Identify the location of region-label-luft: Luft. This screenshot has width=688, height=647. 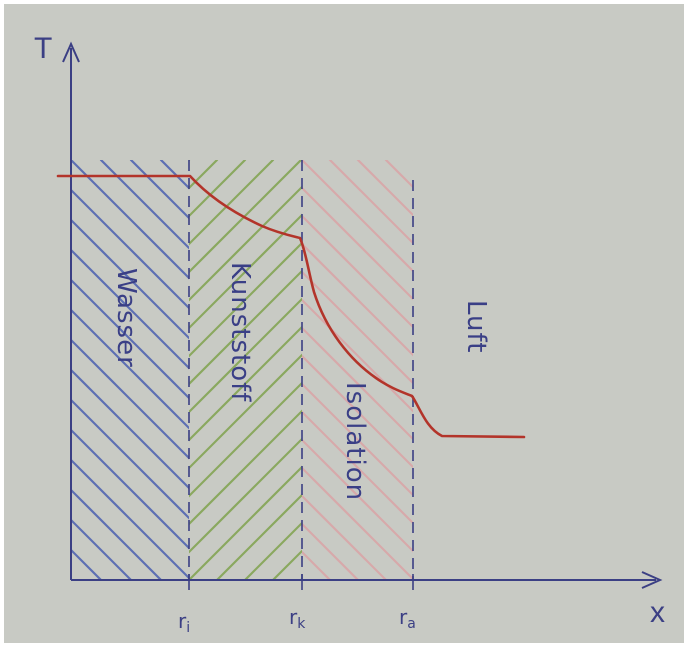
(476, 326).